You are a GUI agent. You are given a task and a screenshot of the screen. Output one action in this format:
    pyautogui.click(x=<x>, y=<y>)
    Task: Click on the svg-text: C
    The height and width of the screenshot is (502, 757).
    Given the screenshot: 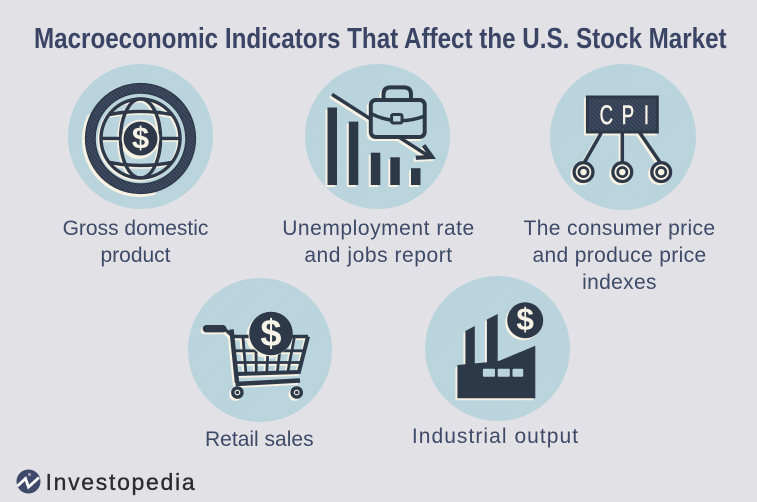 What is the action you would take?
    pyautogui.click(x=606, y=115)
    